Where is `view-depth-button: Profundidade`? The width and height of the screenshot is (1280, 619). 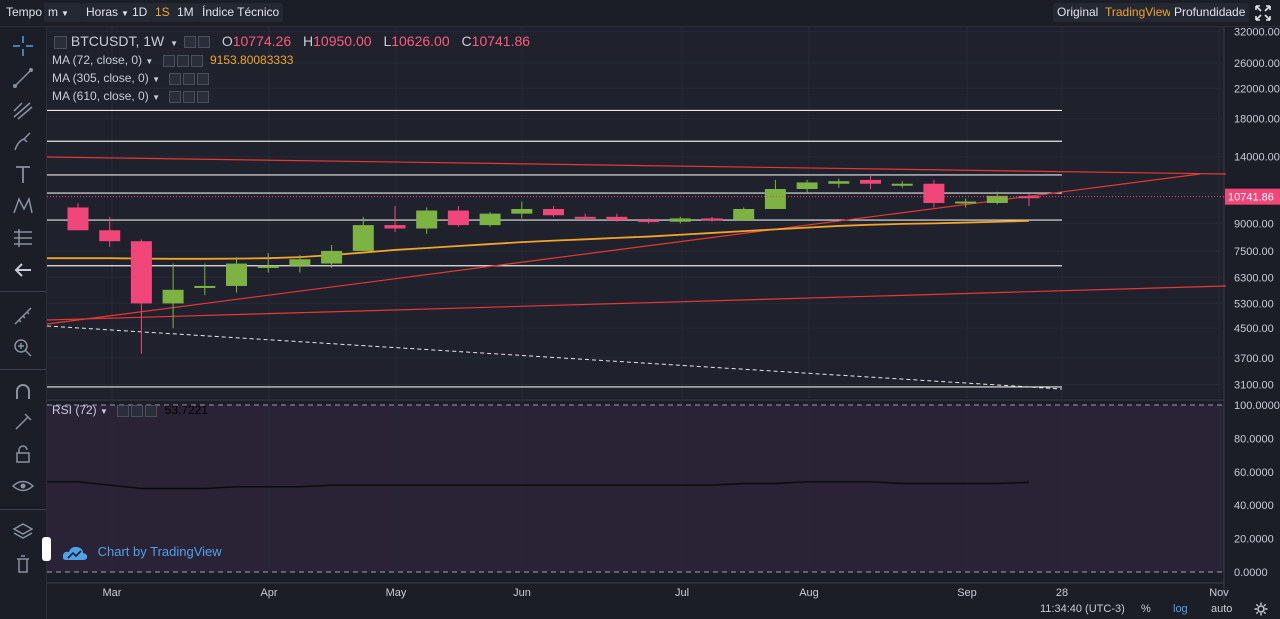 view-depth-button: Profundidade is located at coordinates (1210, 12).